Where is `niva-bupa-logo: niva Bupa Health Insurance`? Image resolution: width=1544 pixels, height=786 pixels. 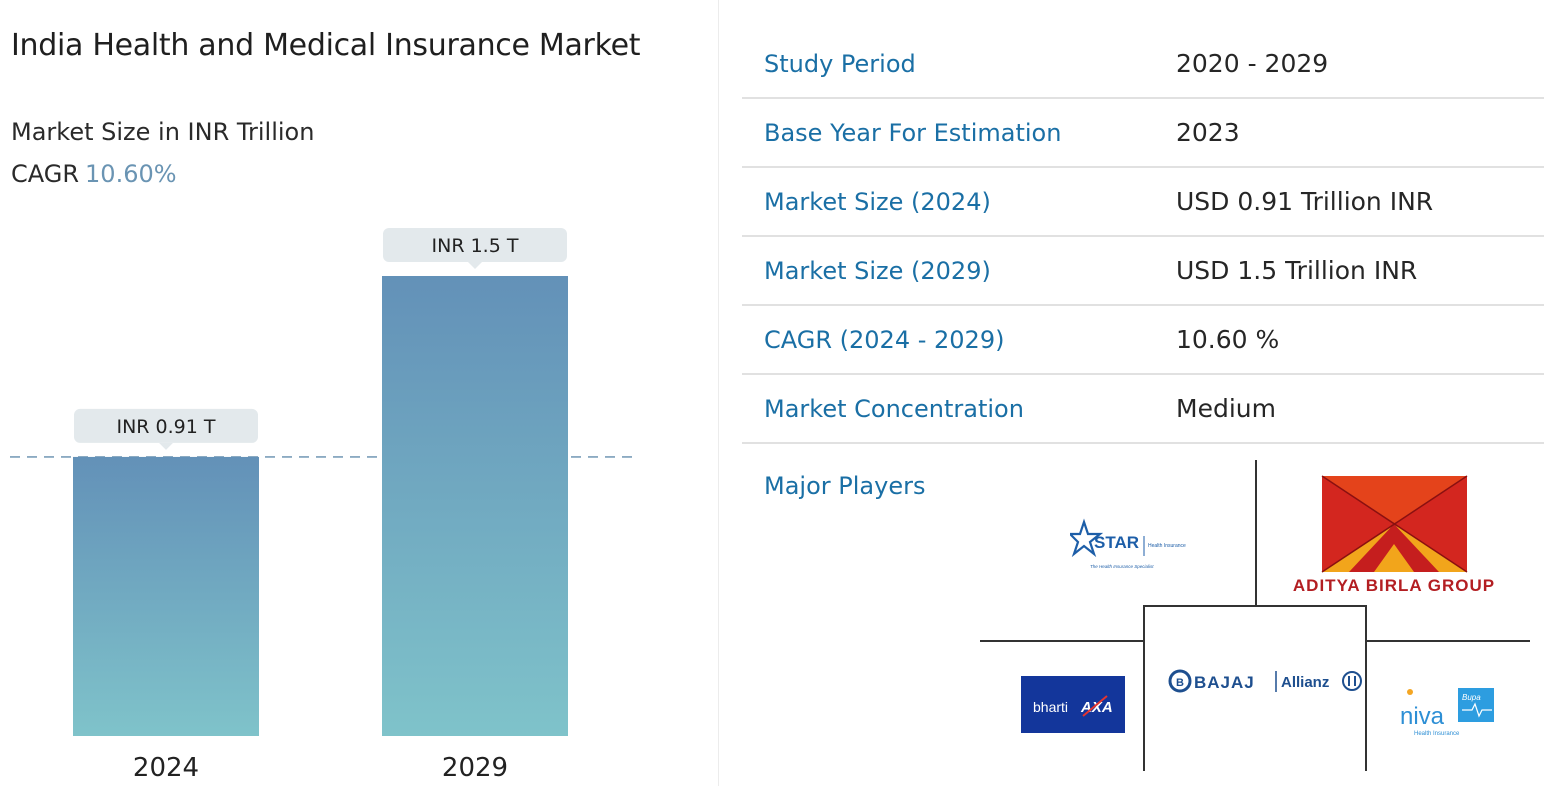
niva-bupa-logo: niva Bupa Health Insurance is located at coordinates (1452, 710).